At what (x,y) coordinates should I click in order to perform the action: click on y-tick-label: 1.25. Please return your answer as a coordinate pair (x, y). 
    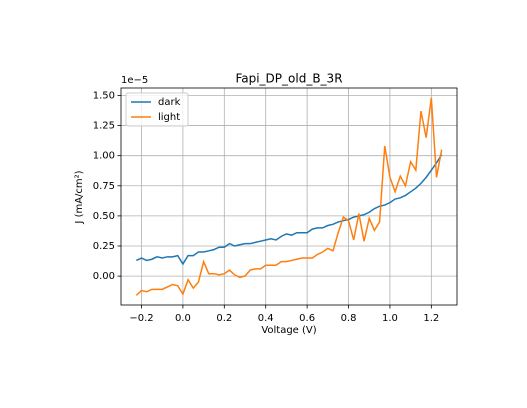
    Looking at the image, I should click on (104, 126).